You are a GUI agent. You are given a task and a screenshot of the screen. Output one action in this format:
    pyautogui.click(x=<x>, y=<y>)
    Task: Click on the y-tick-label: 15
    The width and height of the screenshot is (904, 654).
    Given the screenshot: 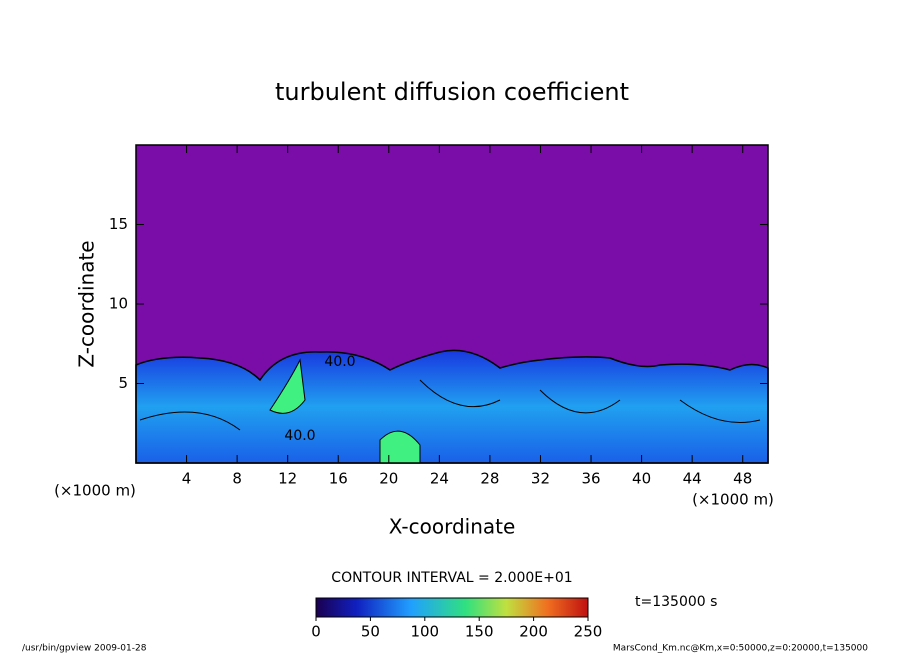 What is the action you would take?
    pyautogui.click(x=118, y=224)
    